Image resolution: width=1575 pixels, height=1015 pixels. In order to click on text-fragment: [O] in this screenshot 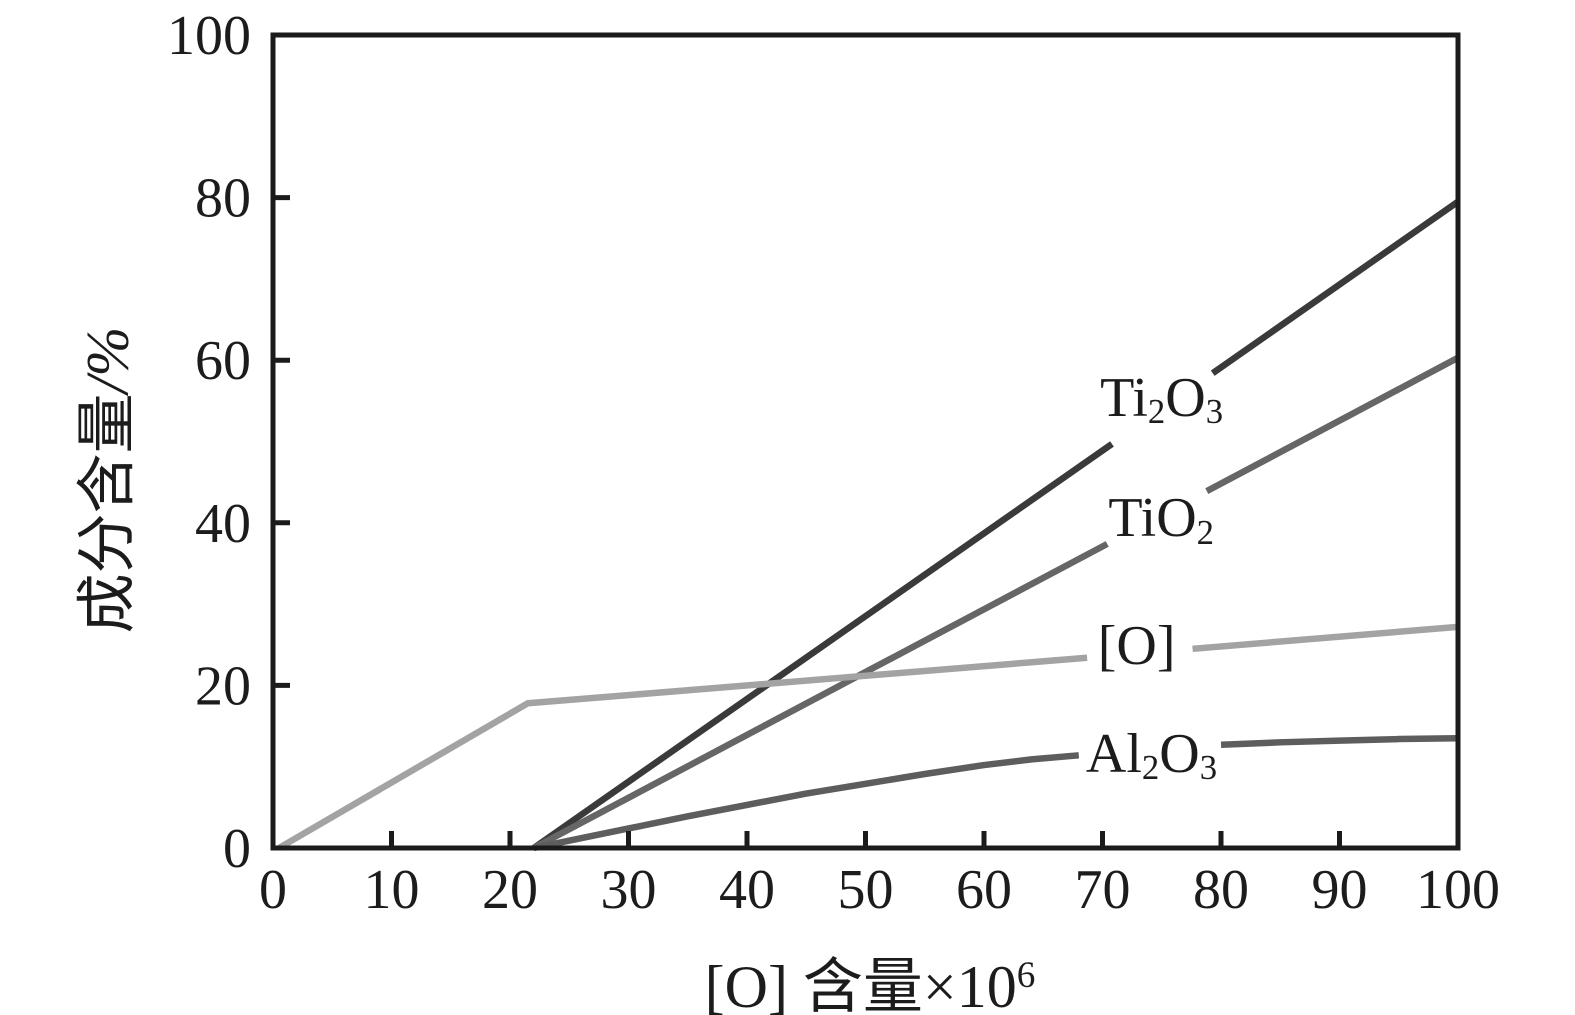, I will do `click(1136, 646)`.